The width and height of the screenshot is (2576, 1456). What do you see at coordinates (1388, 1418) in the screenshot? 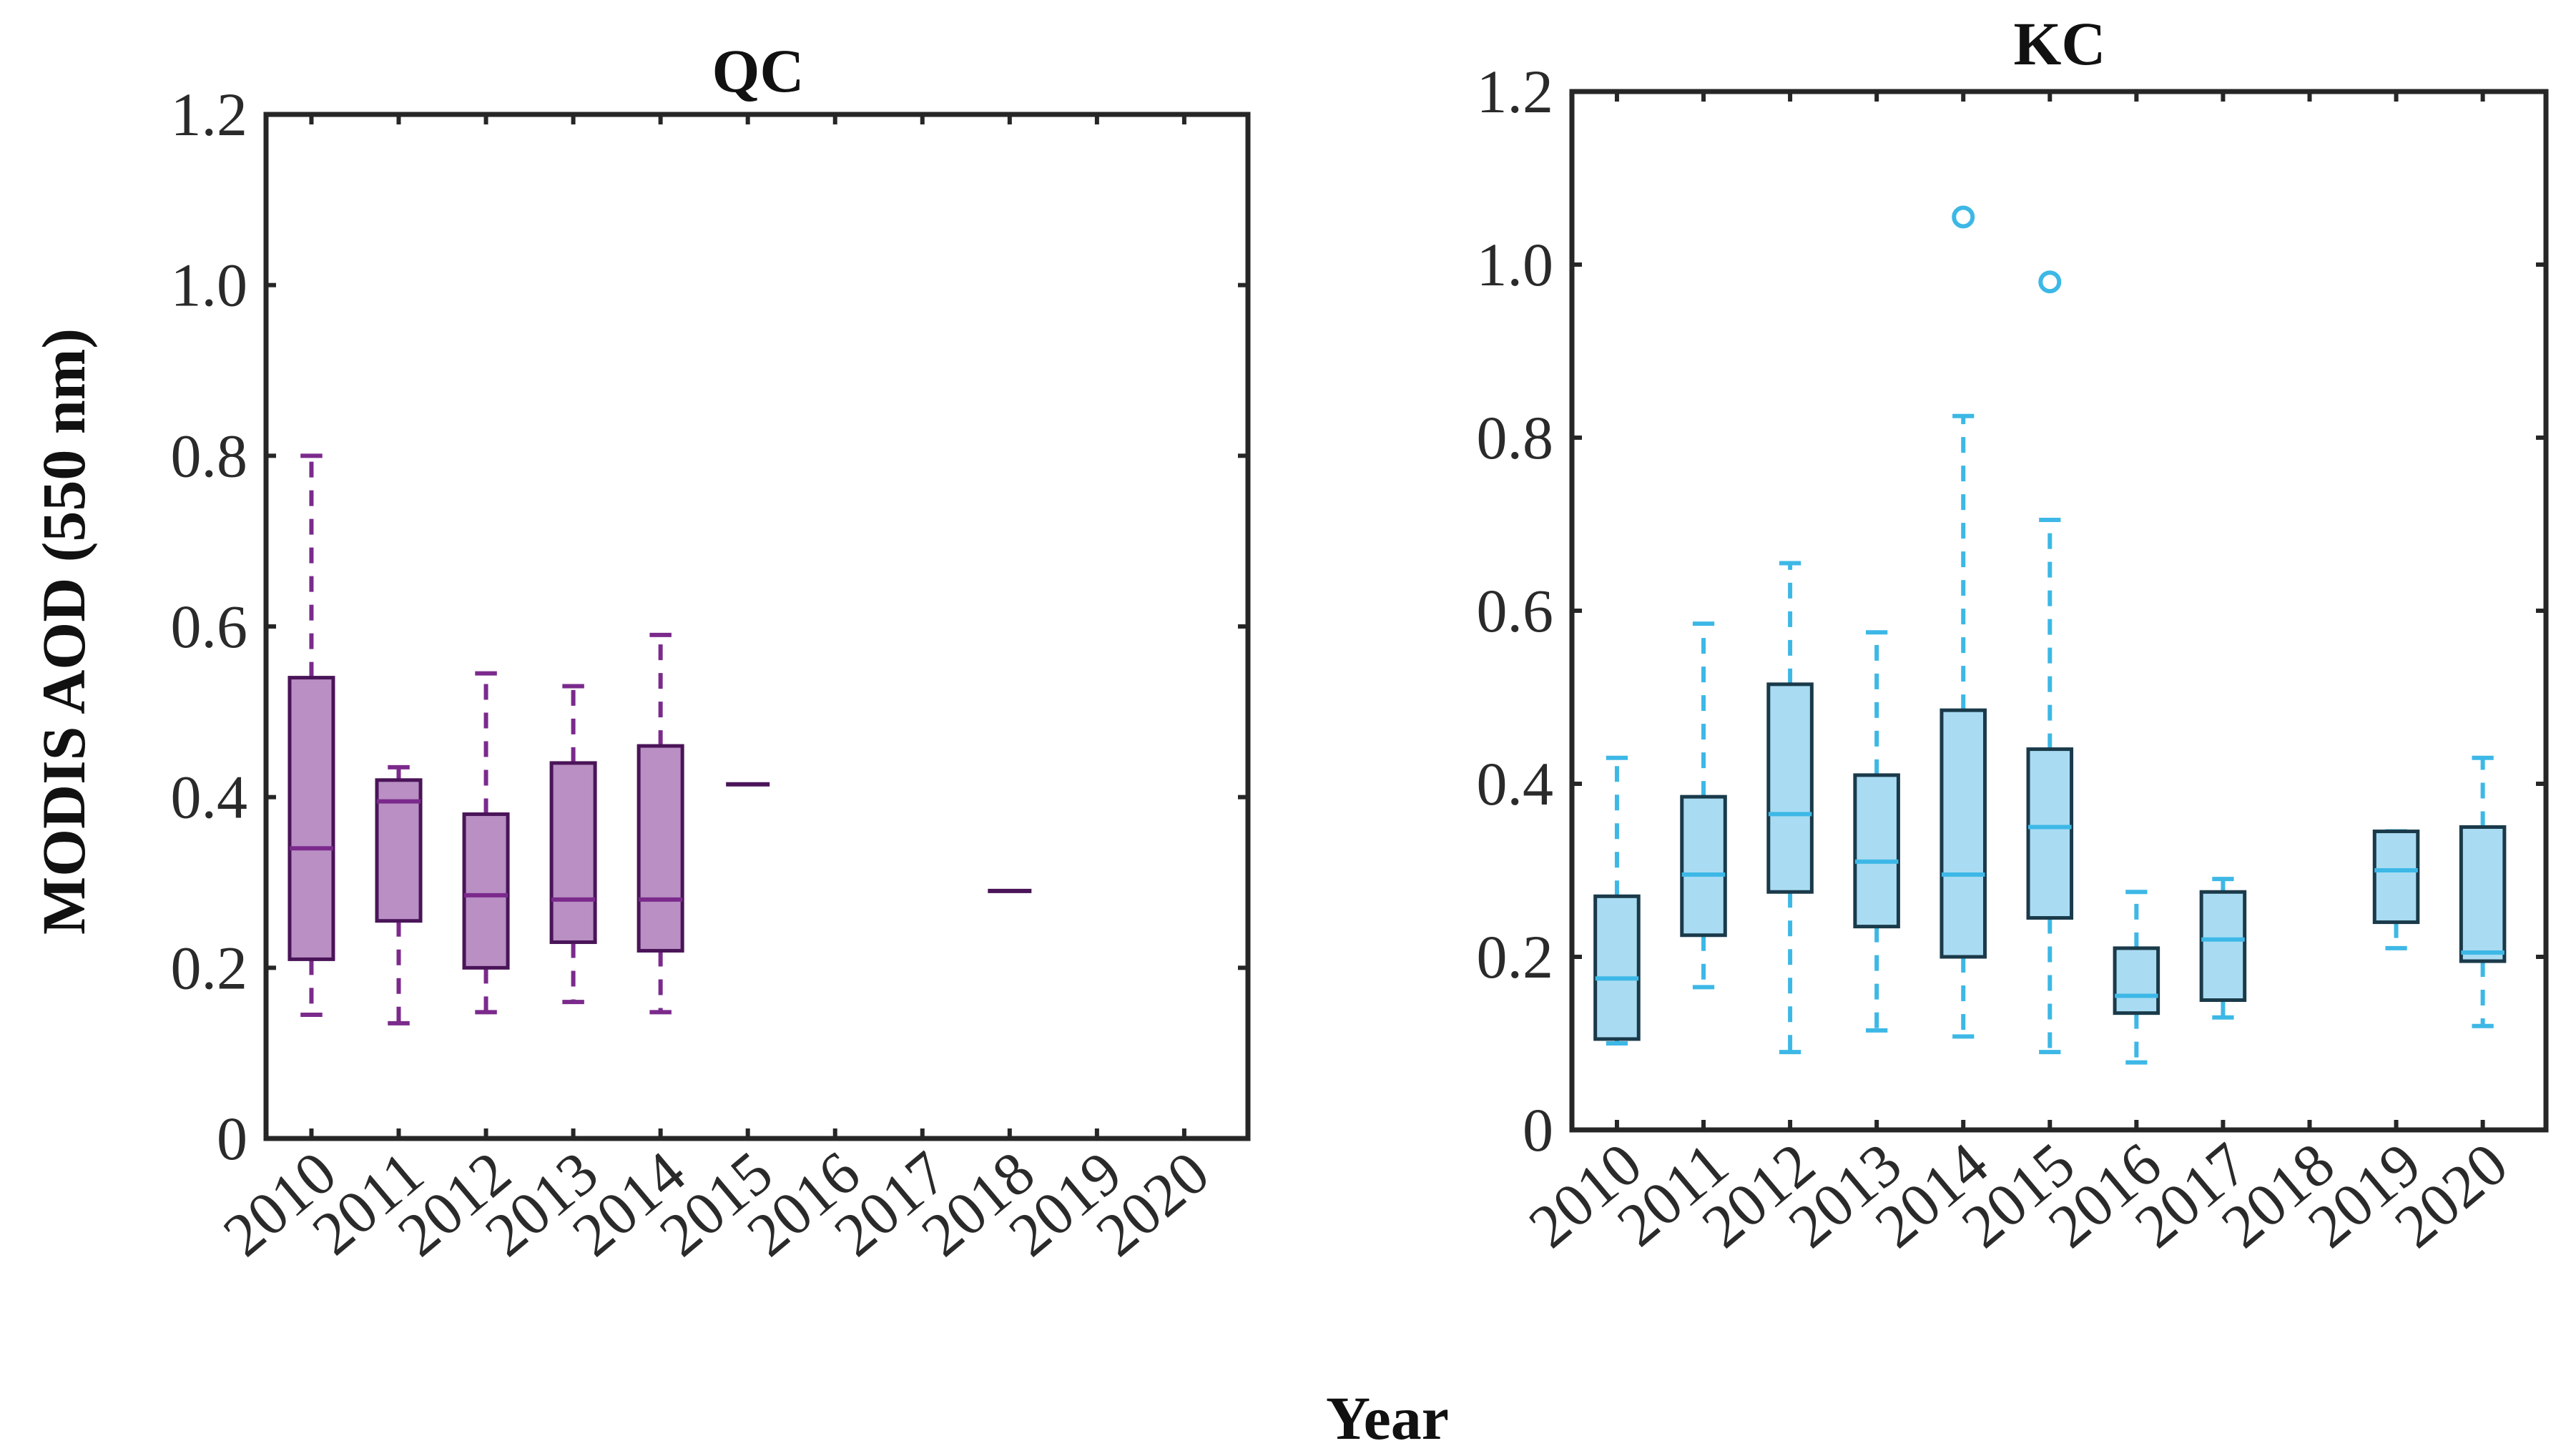
I see `x-axis-label: Year` at bounding box center [1388, 1418].